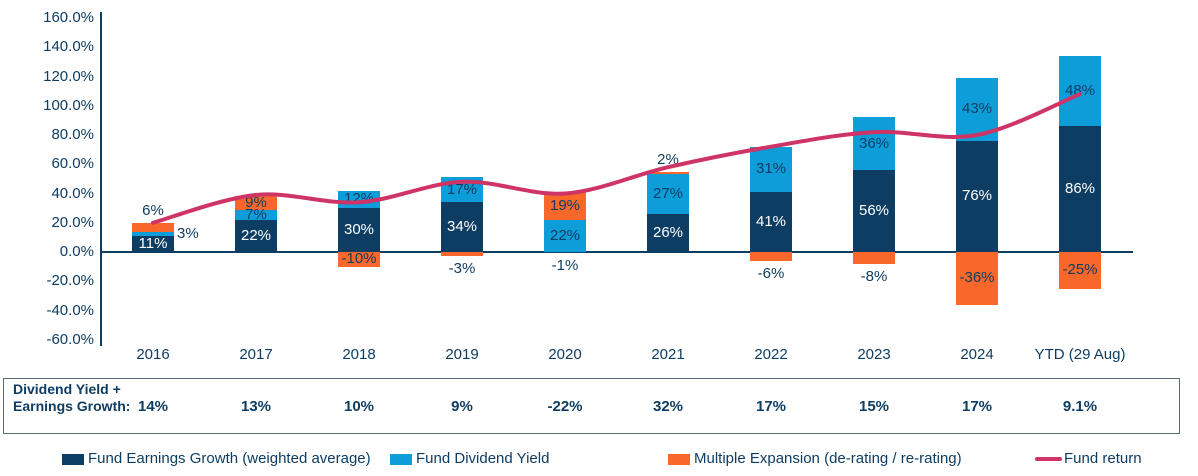  I want to click on bar-value-label: -8%, so click(874, 276).